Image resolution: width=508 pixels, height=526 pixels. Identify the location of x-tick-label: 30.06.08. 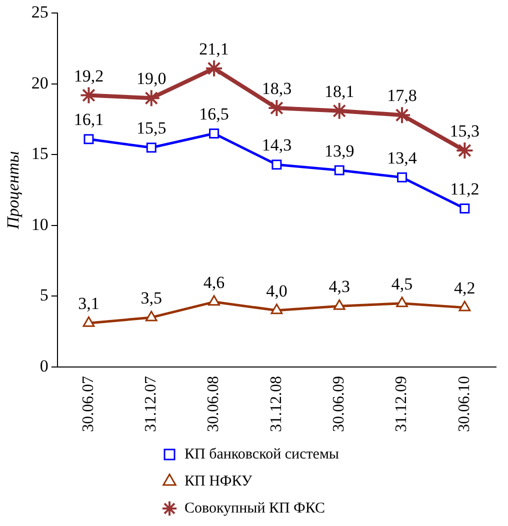
(213, 404).